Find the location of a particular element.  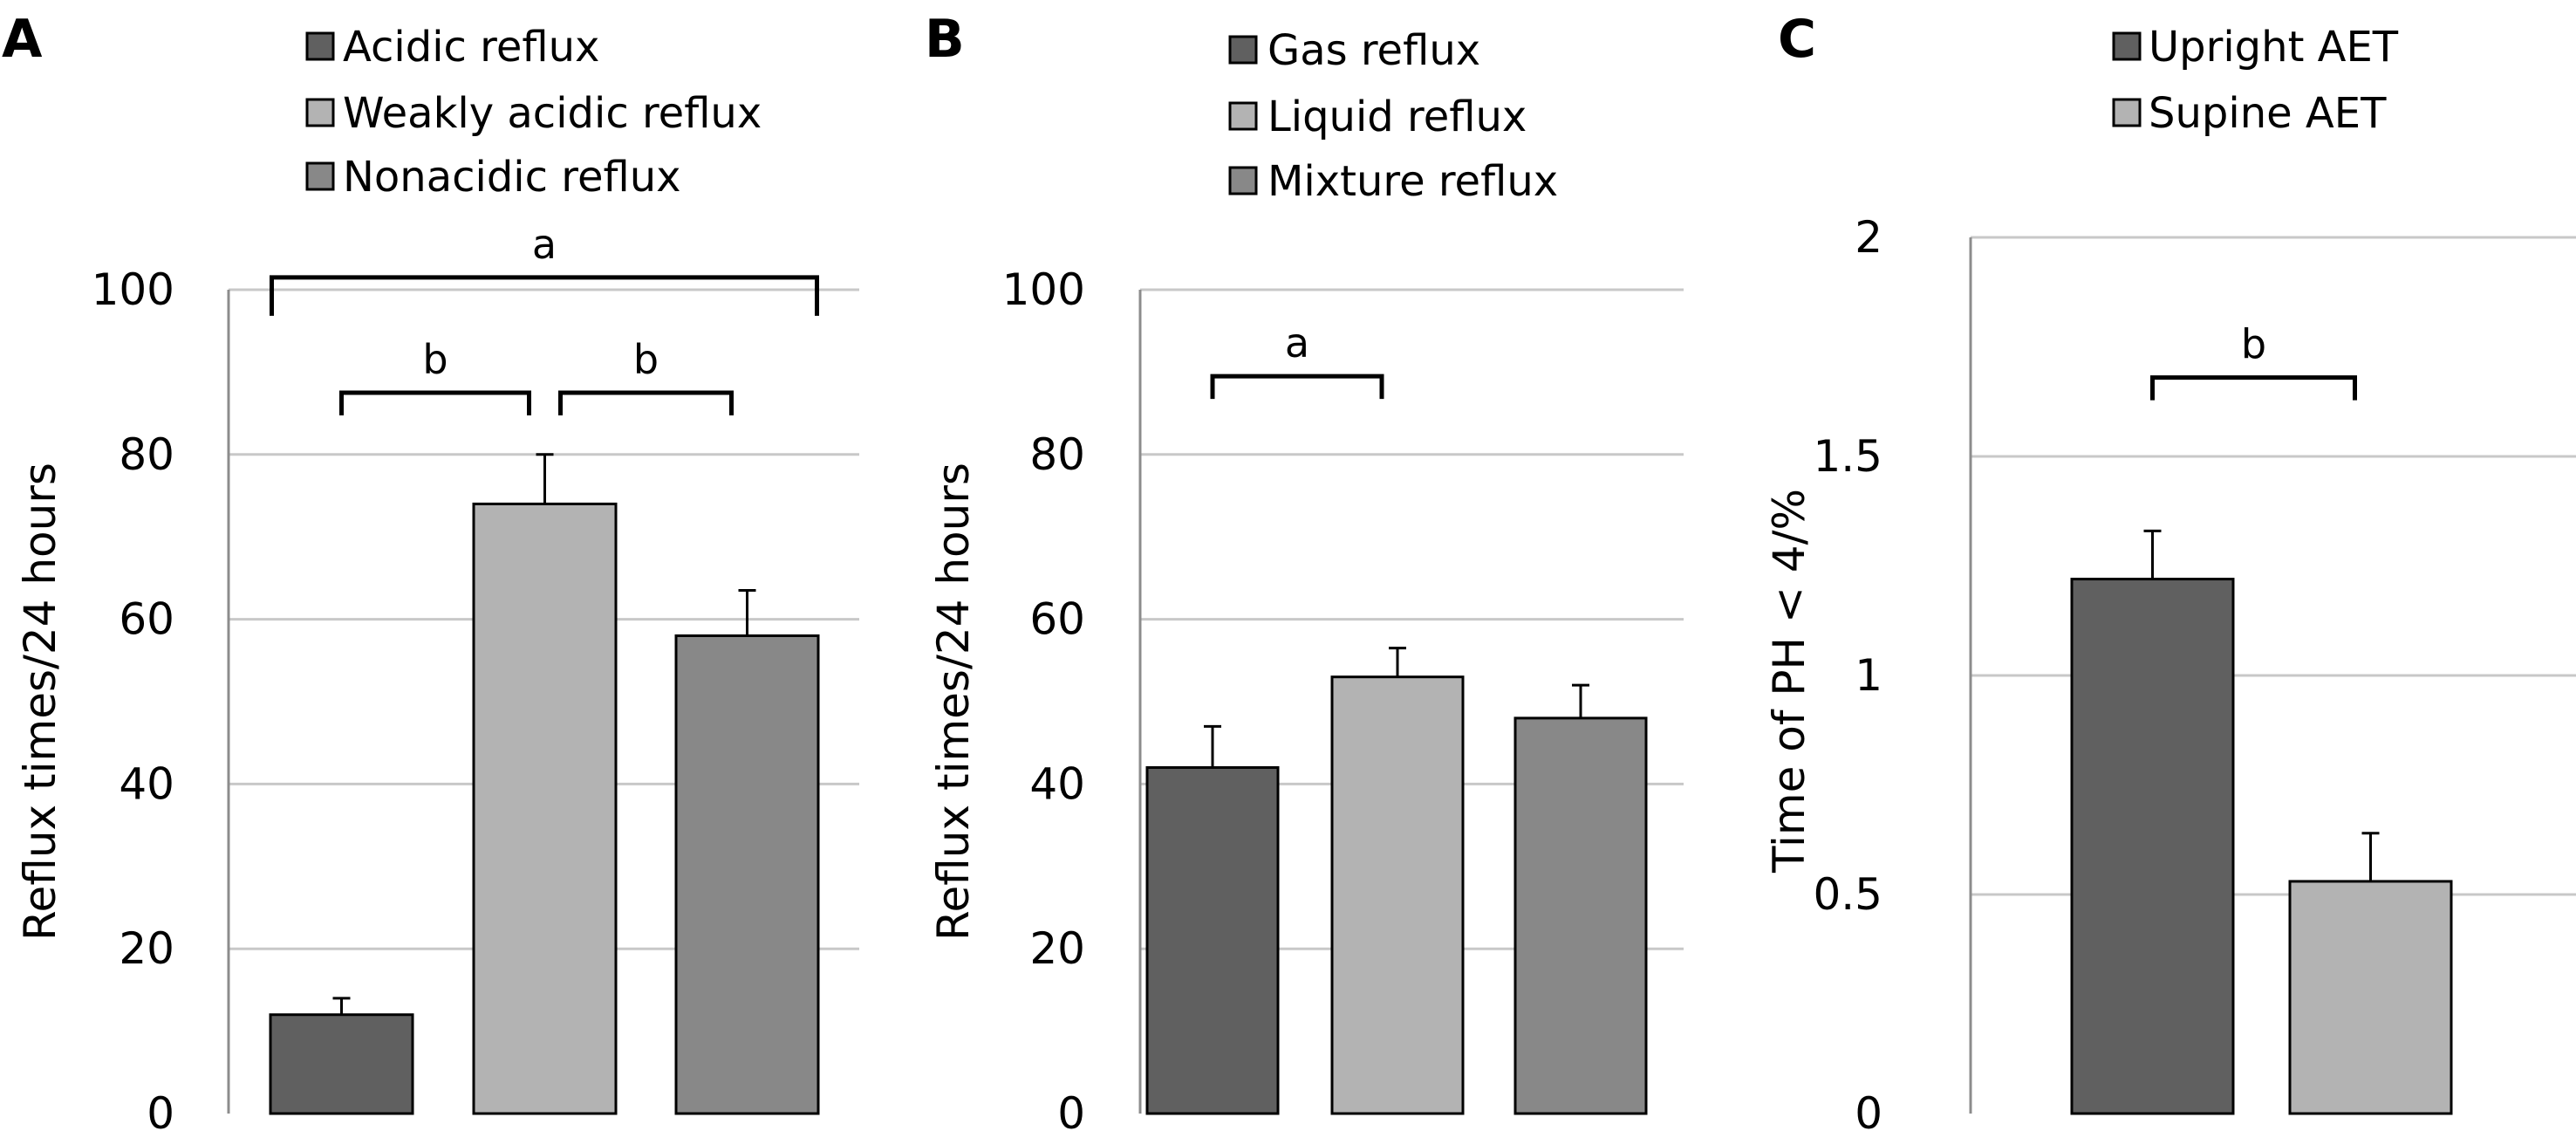

legend-entry: Nonacidic reflux is located at coordinates (512, 177).